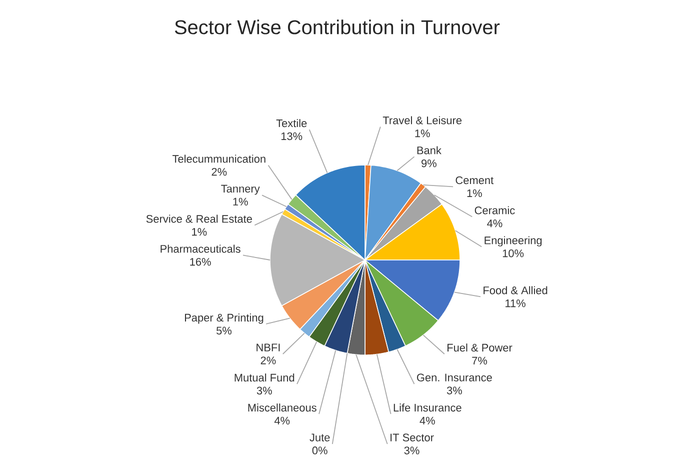 Image resolution: width=674 pixels, height=464 pixels. Describe the element at coordinates (513, 241) in the screenshot. I see `slice-label: Engineering` at that location.